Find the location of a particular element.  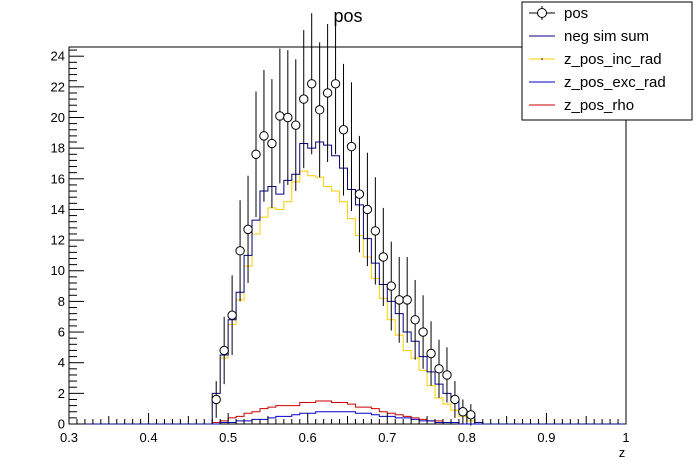

legend-label: z_pos_rho is located at coordinates (599, 105).